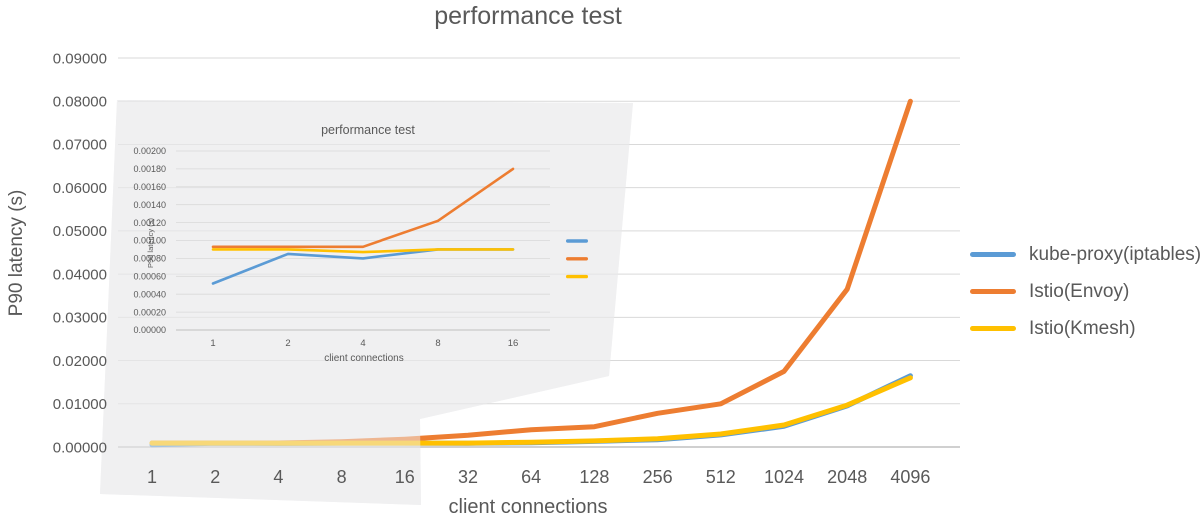 The height and width of the screenshot is (519, 1202). I want to click on x-tick-label: 512, so click(721, 477).